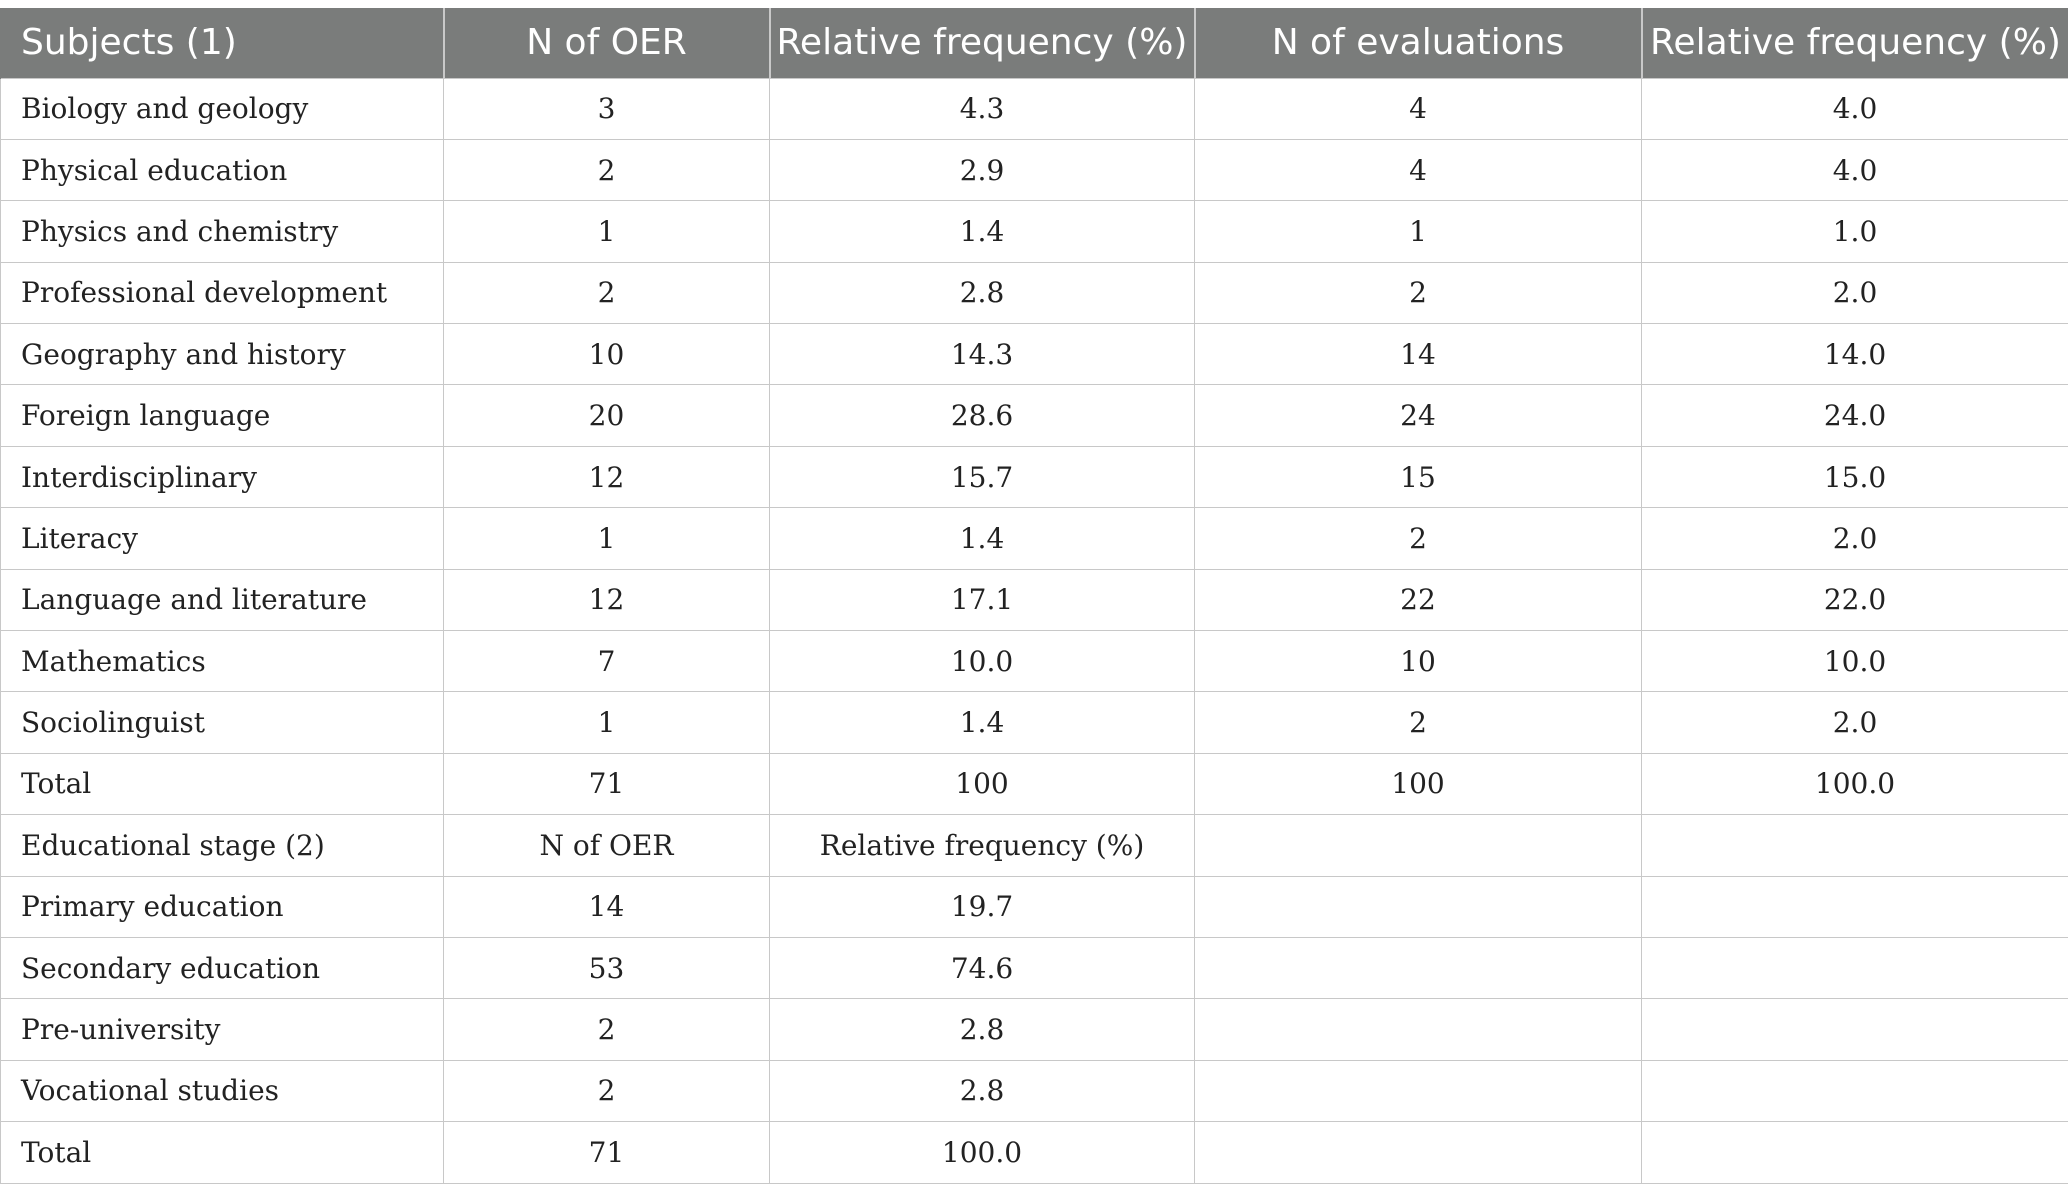 The height and width of the screenshot is (1197, 2068). I want to click on table-cell: 15.7, so click(982, 477).